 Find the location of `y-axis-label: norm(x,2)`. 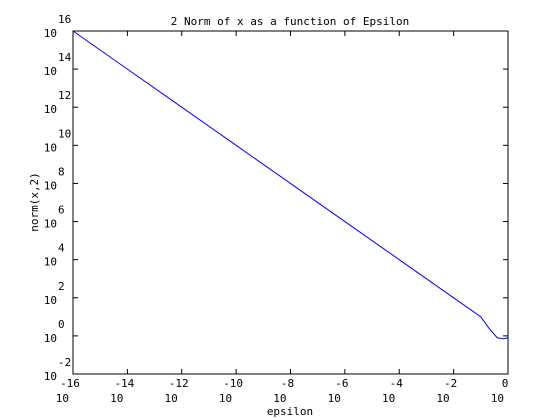

y-axis-label: norm(x,2) is located at coordinates (34, 202).